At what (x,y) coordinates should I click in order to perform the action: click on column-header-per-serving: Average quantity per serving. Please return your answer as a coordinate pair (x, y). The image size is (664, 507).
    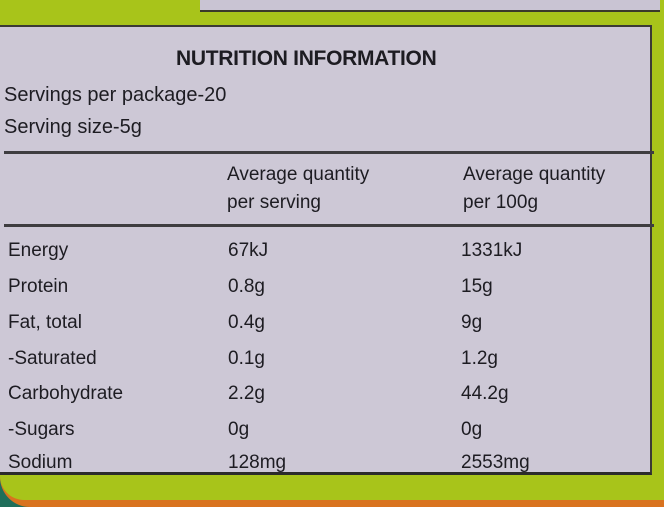
    Looking at the image, I should click on (298, 189).